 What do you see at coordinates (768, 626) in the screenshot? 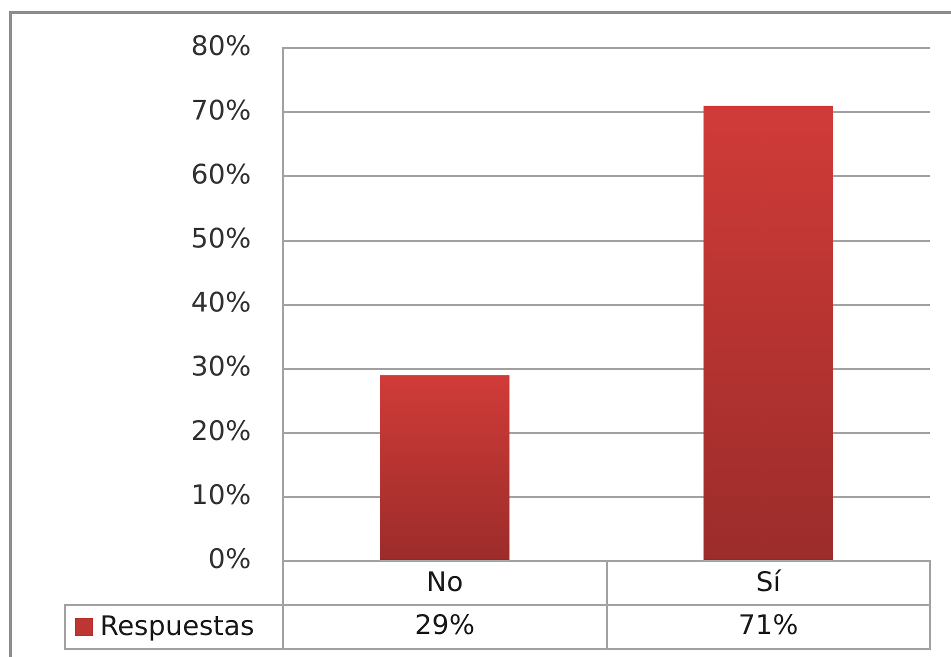
I see `data-label: 71%` at bounding box center [768, 626].